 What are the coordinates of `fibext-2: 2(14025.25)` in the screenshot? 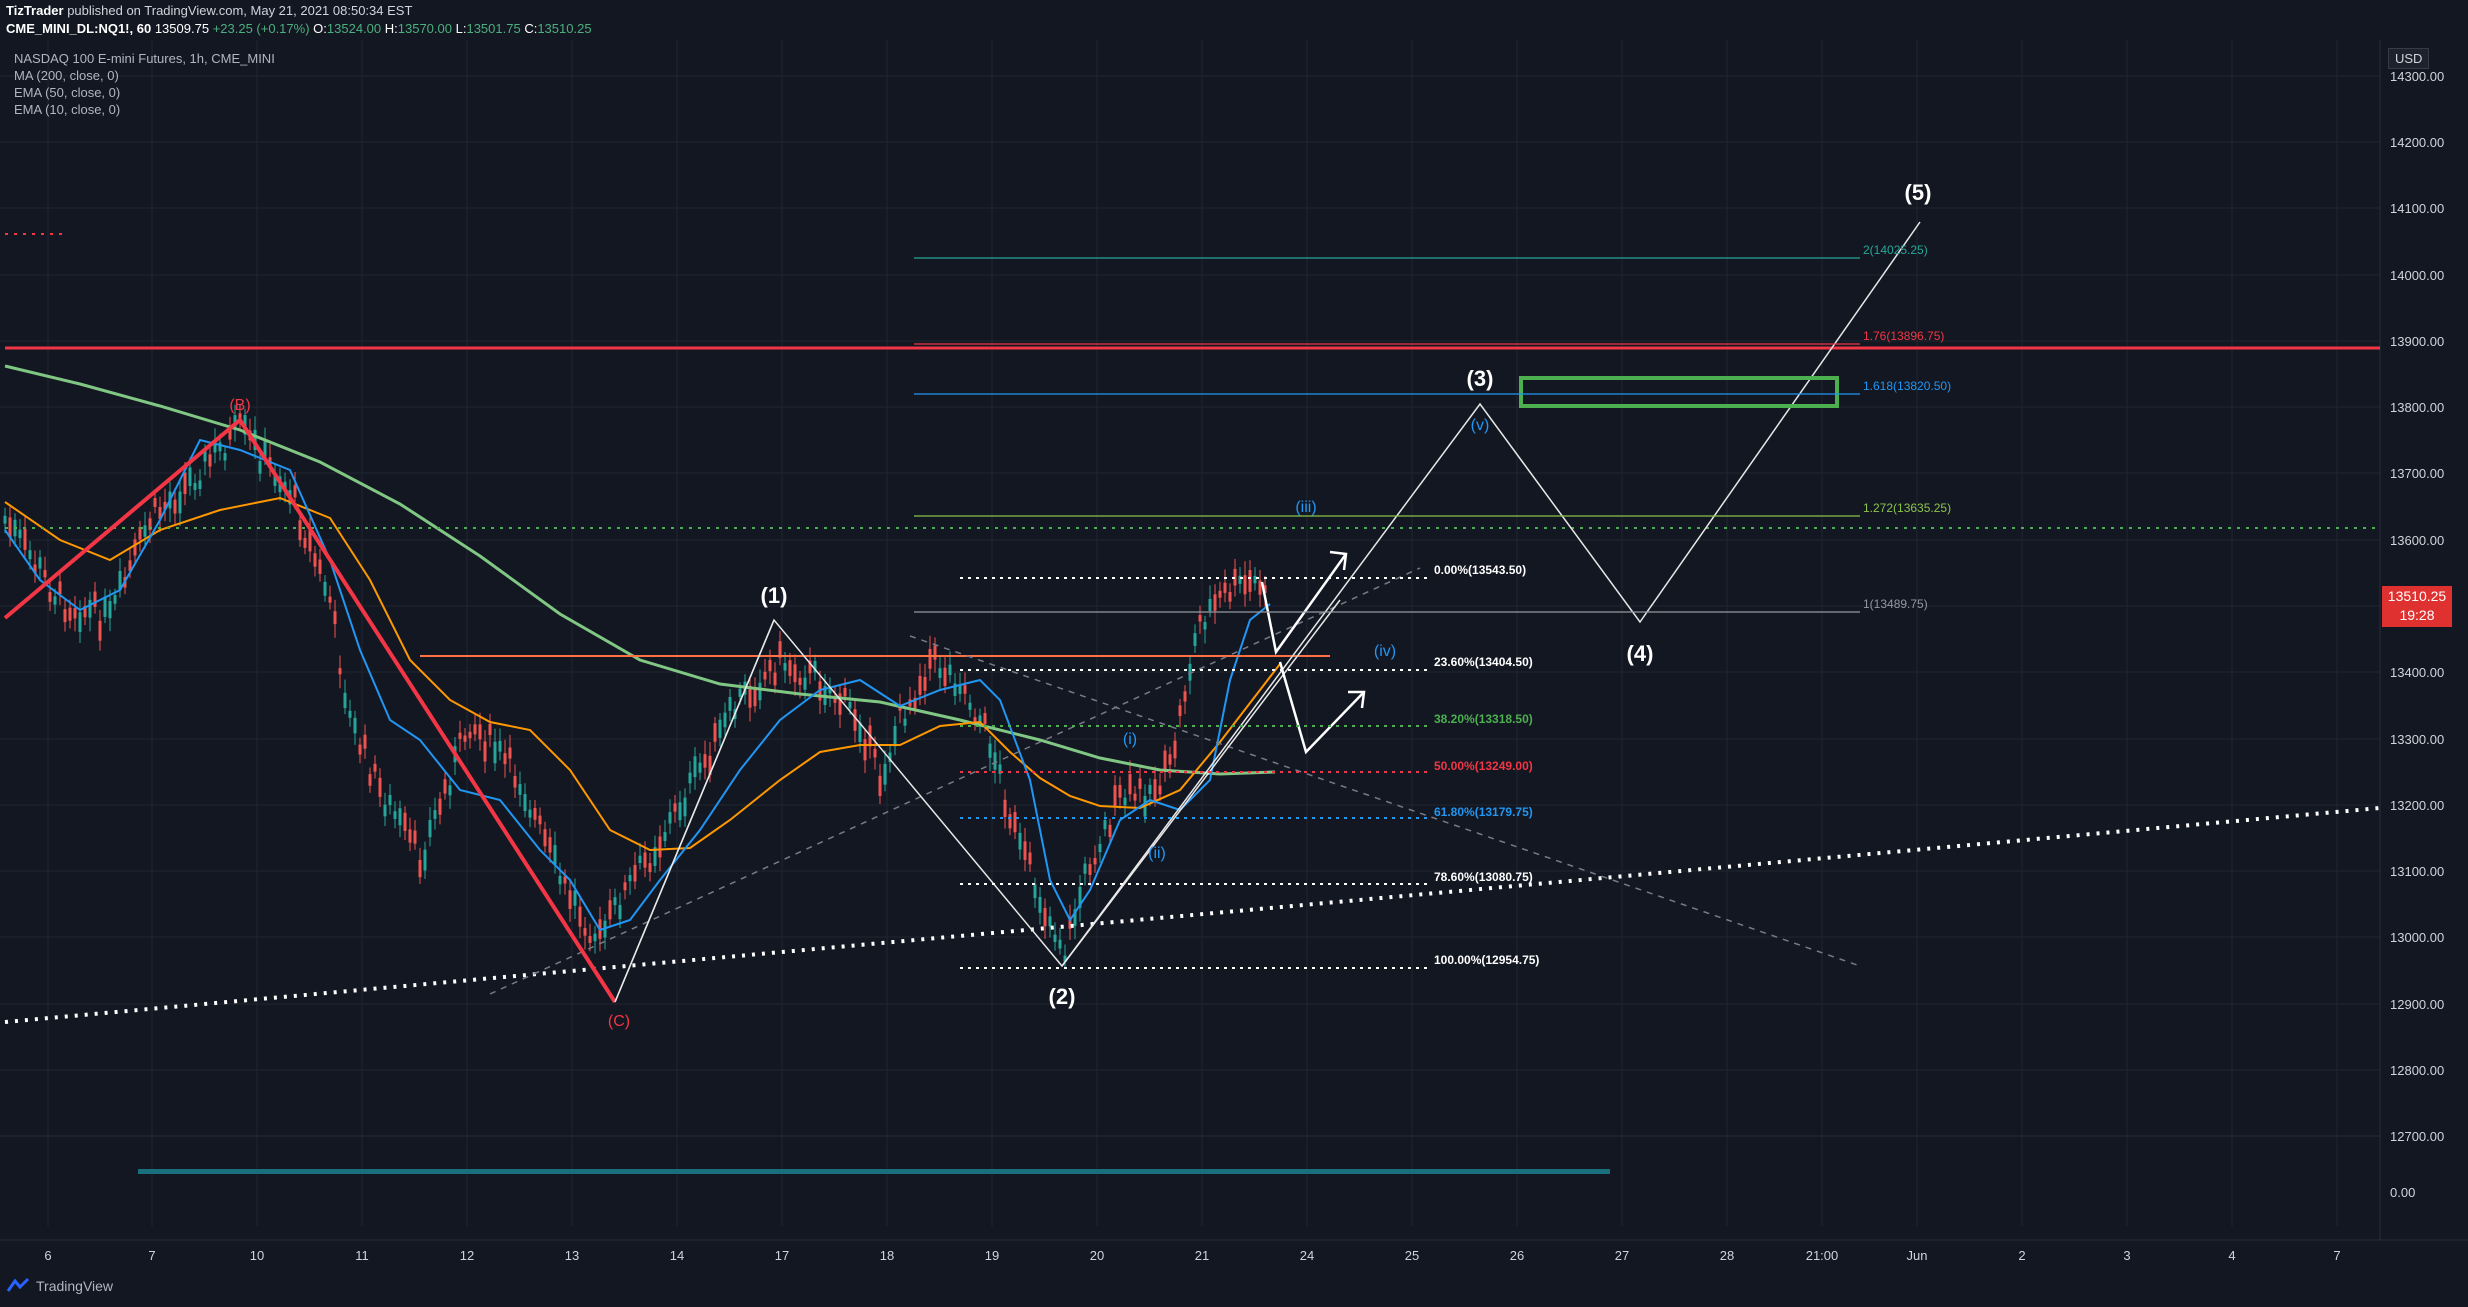 It's located at (1895, 250).